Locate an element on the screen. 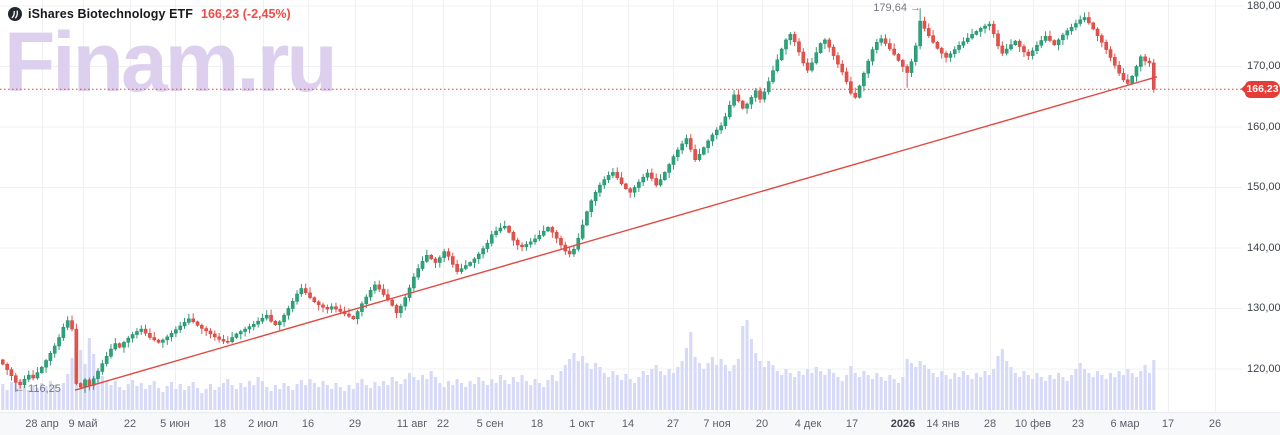 The height and width of the screenshot is (435, 1280). time-tick-label: 2 июл is located at coordinates (263, 424).